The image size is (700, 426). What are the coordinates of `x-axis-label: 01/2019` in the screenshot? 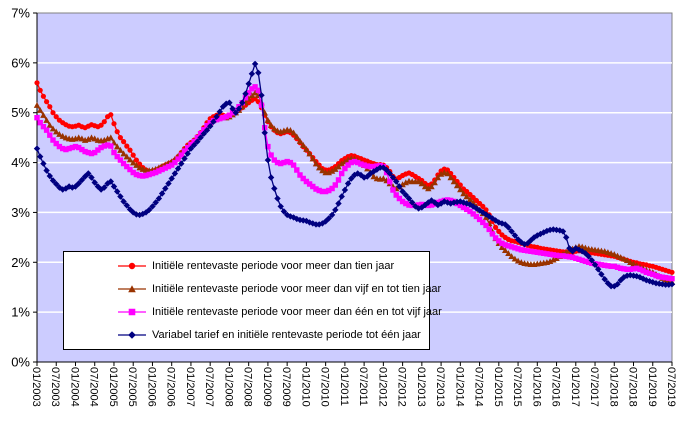 It's located at (652, 387).